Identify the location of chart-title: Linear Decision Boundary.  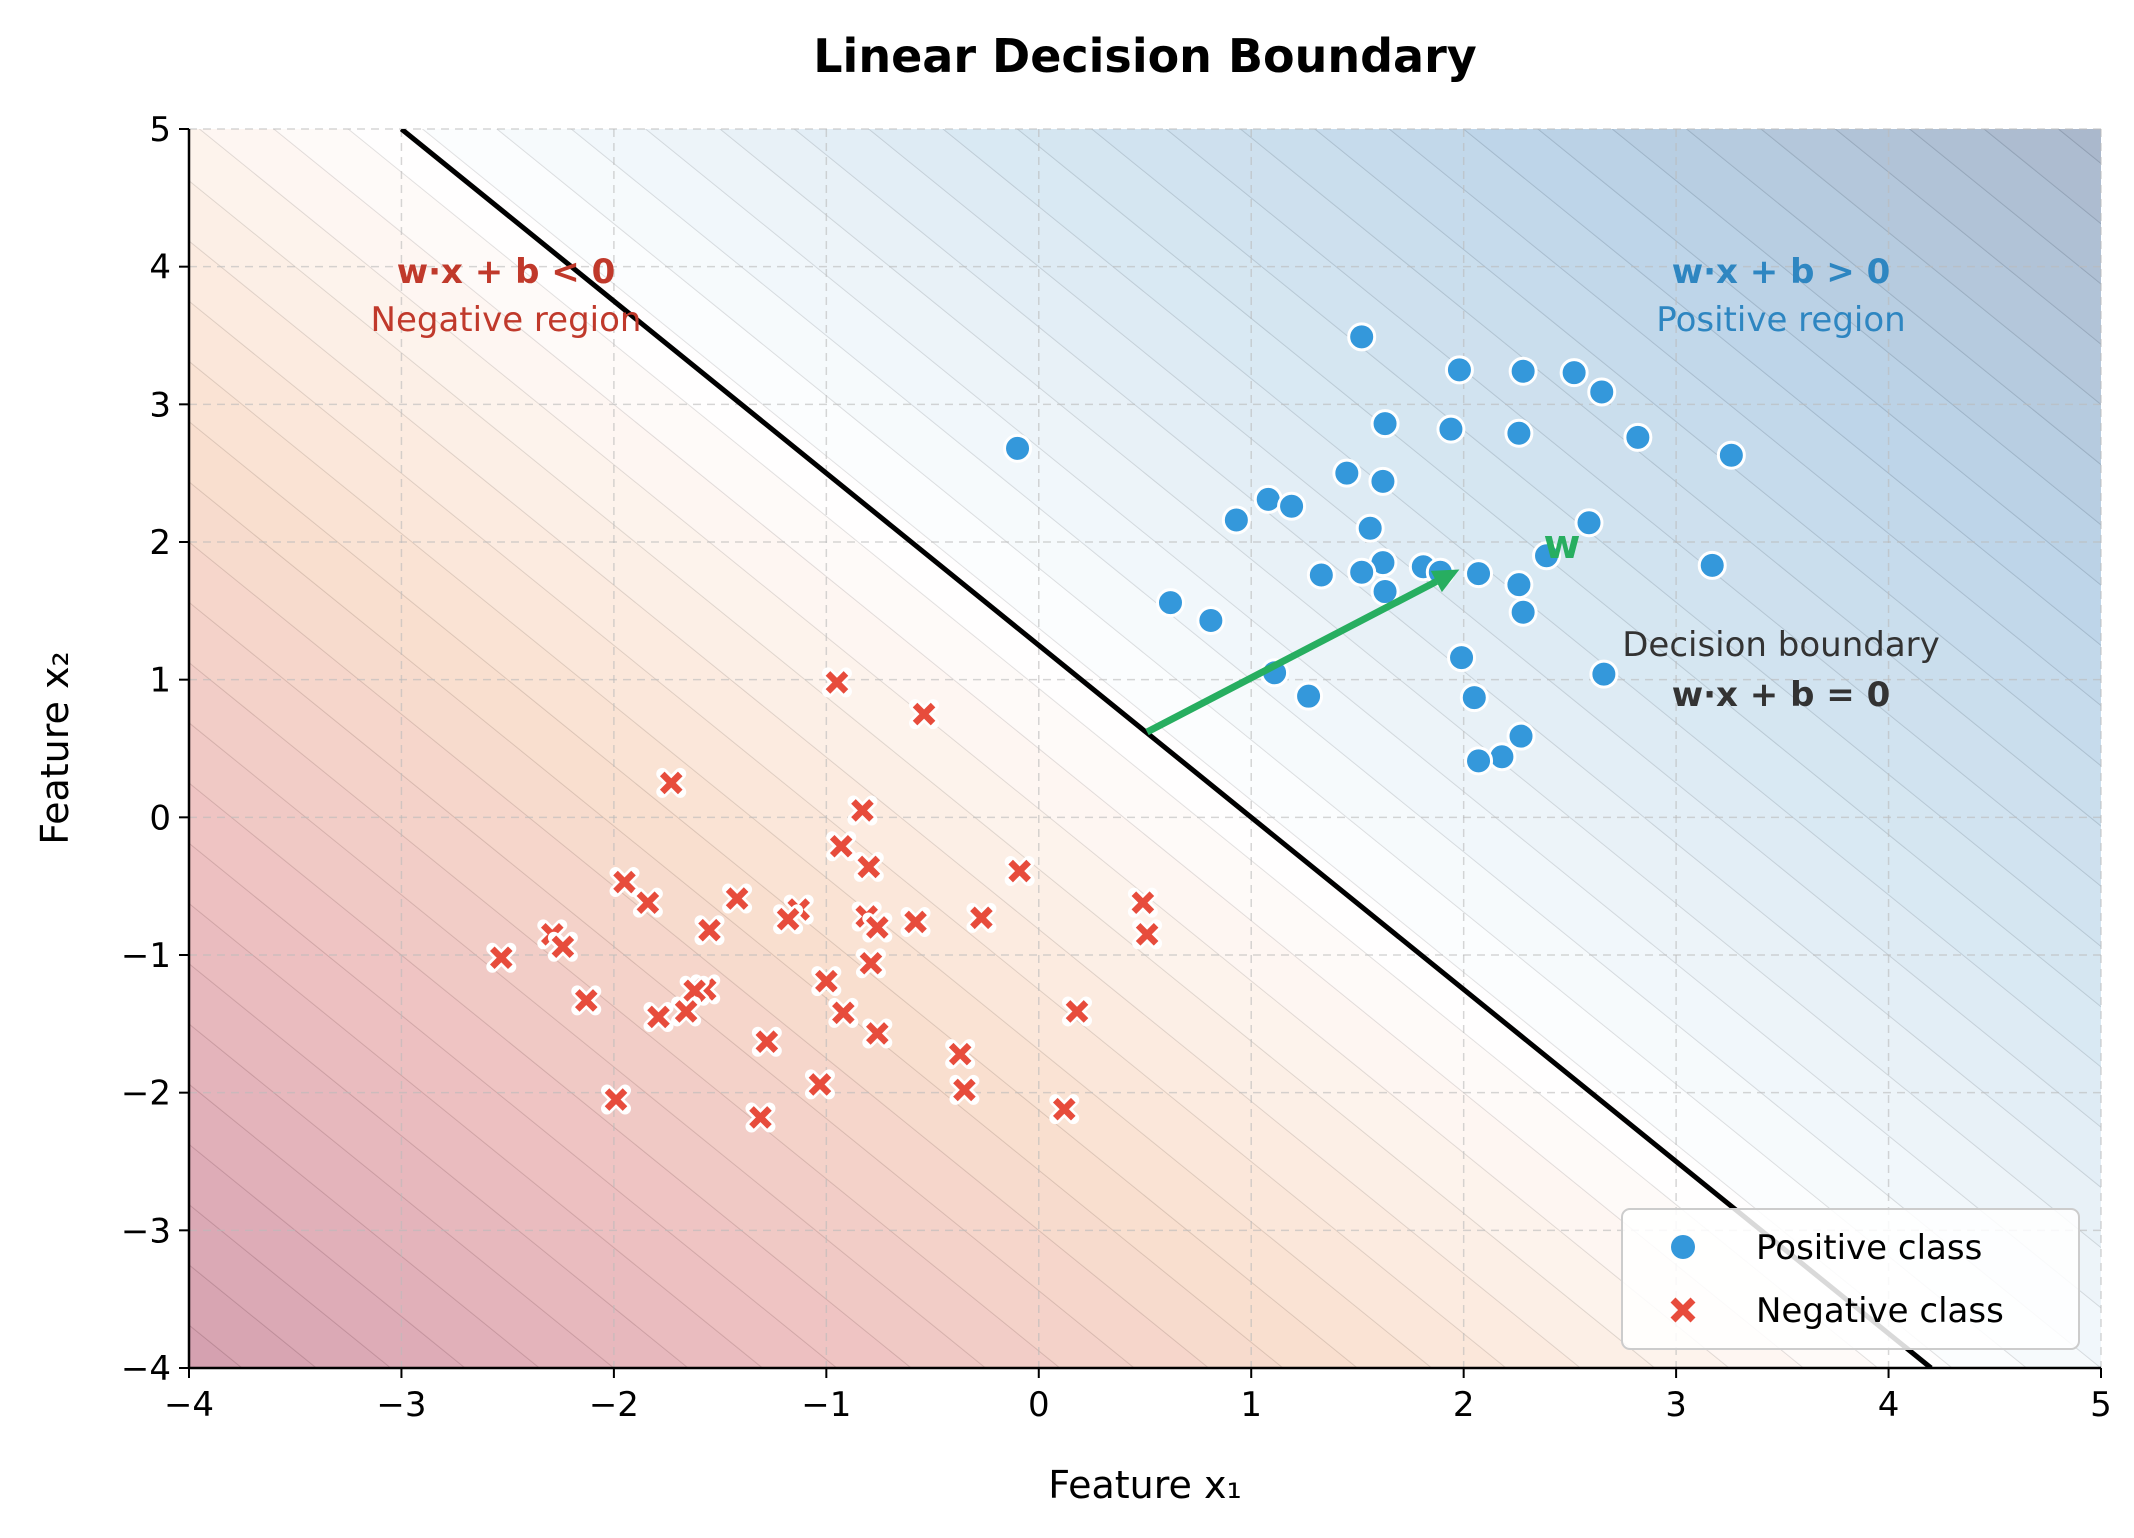
(1145, 56).